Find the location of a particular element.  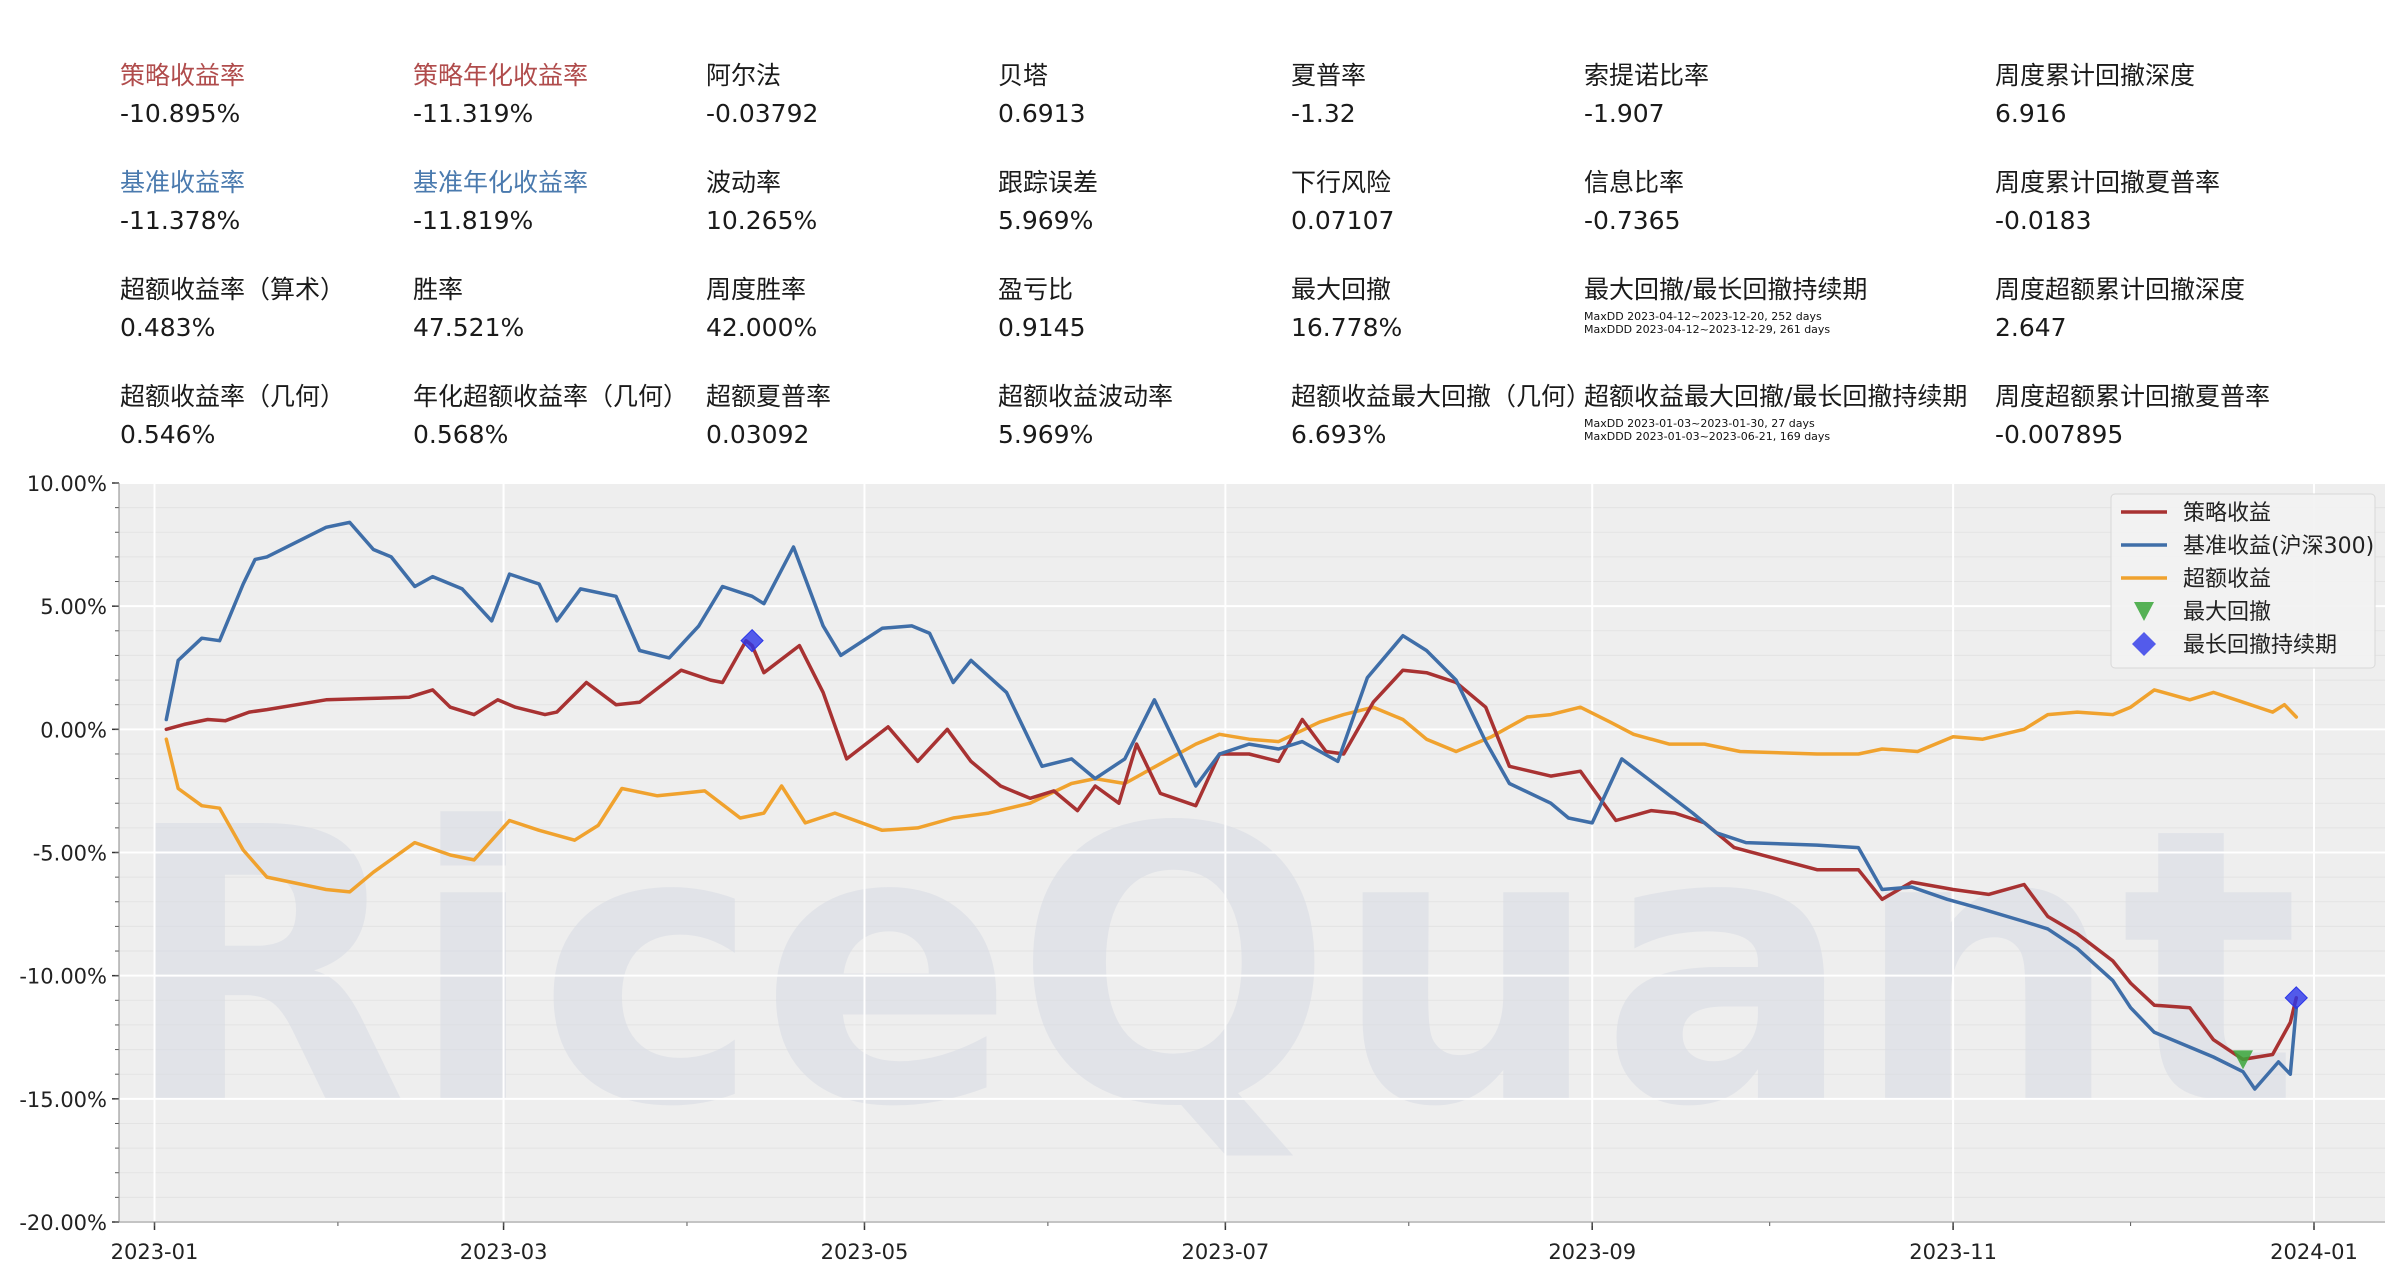

x-tick-label: 2023-09 is located at coordinates (1592, 1252).